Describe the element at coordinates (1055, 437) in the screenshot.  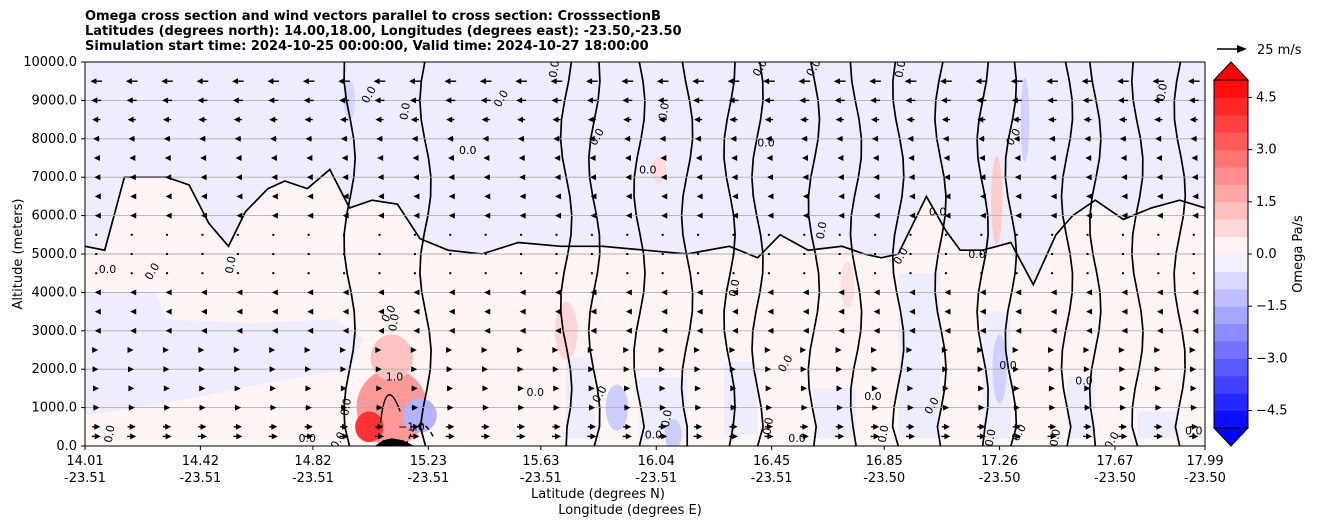
I see `contour-label: 0.0` at that location.